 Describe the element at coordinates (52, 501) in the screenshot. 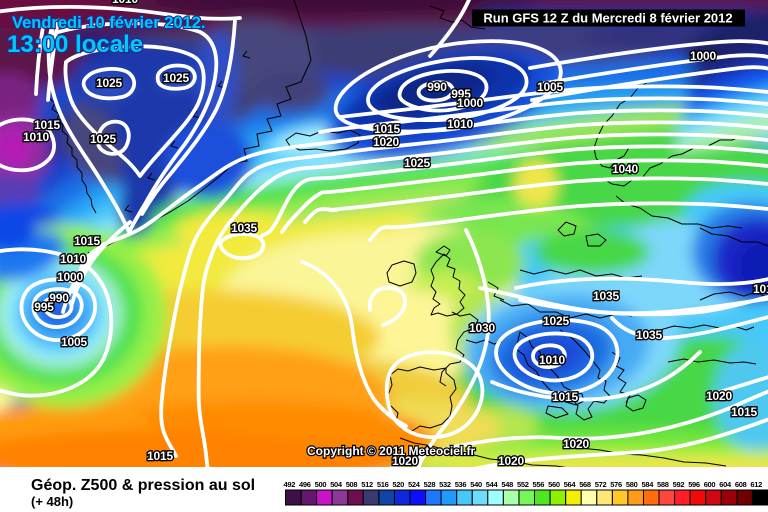

I see `svg-text: (+ 48h)` at that location.